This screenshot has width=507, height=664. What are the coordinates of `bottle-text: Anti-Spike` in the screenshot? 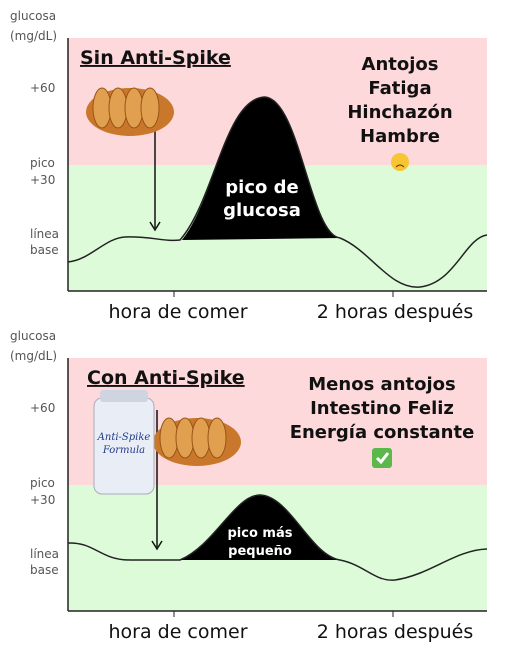 It's located at (124, 437).